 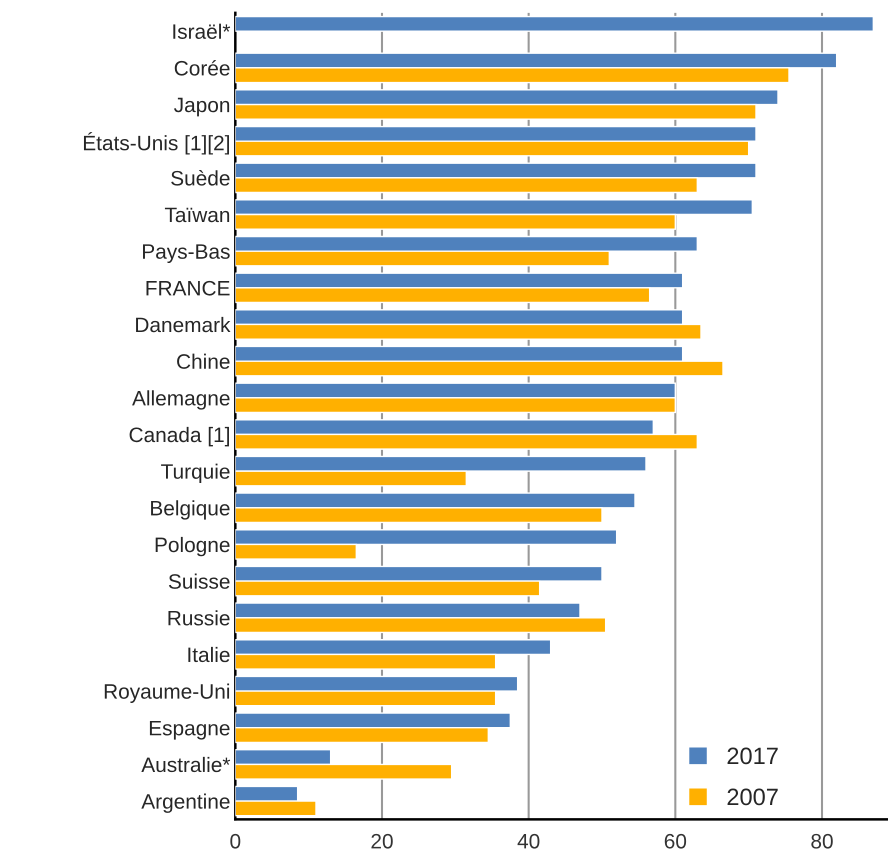 What do you see at coordinates (200, 178) in the screenshot?
I see `y-tick-label: Suède` at bounding box center [200, 178].